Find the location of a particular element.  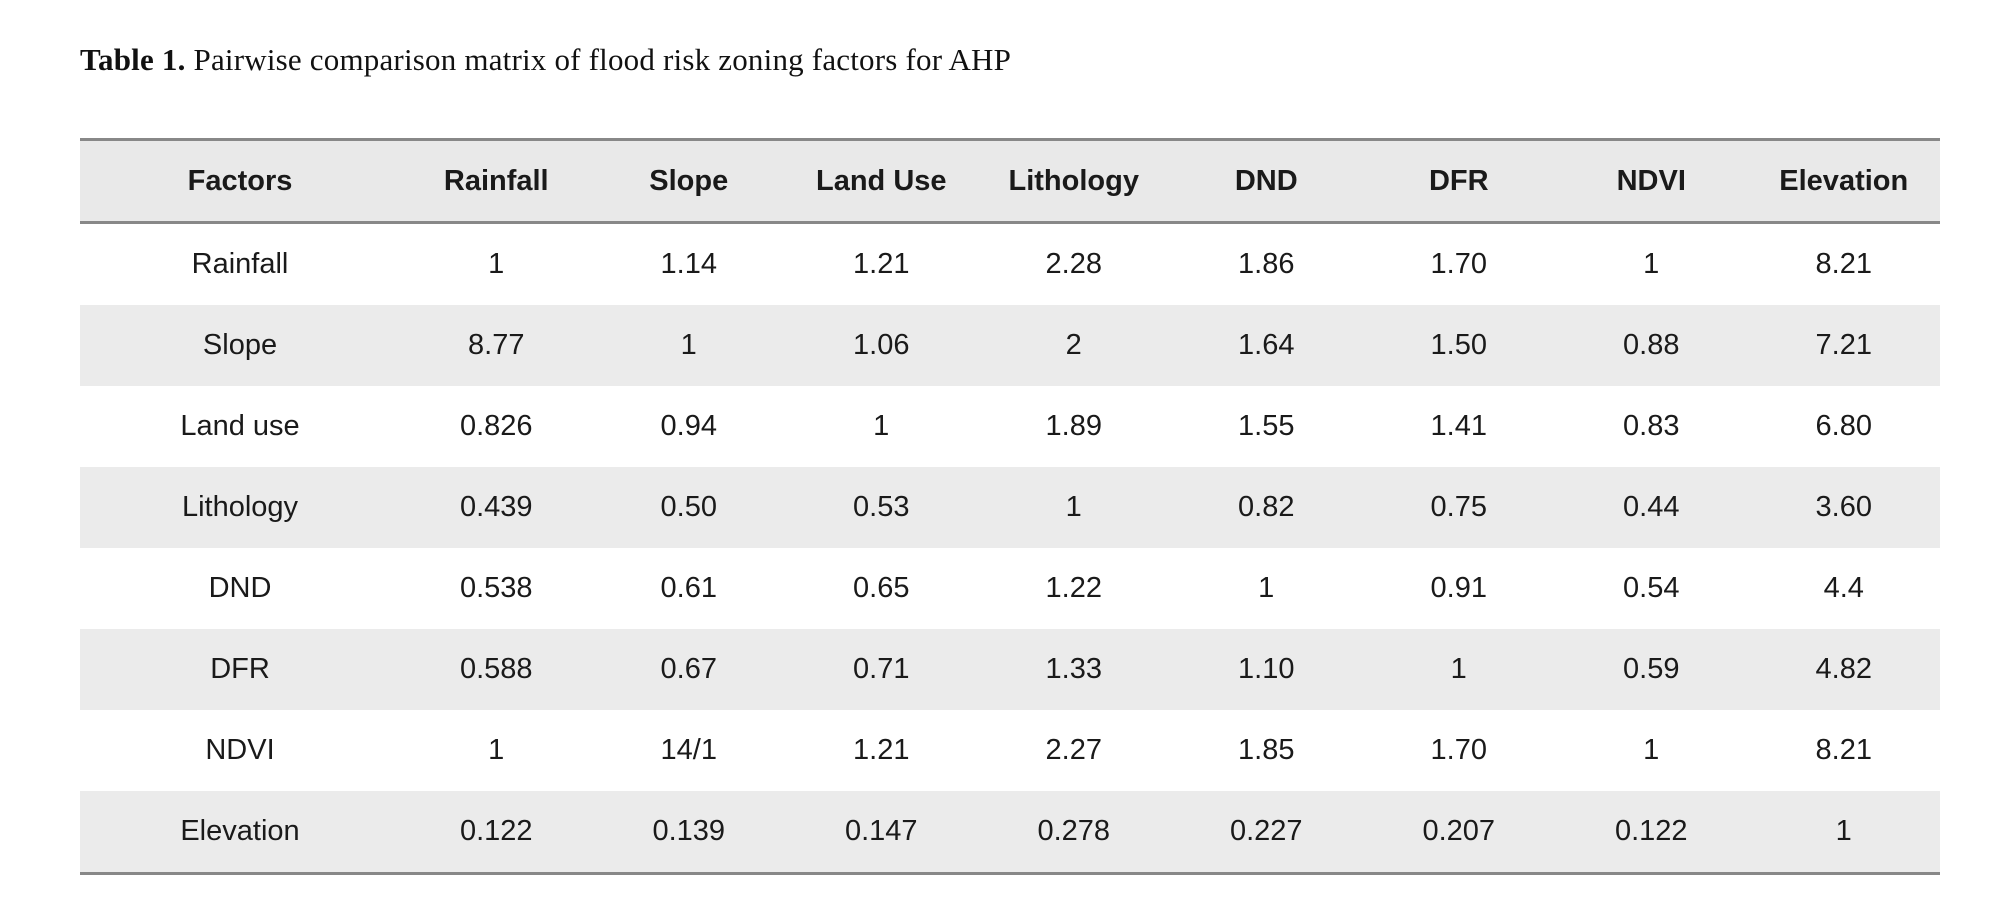

matrix-cell: 4.82 is located at coordinates (1843, 669).